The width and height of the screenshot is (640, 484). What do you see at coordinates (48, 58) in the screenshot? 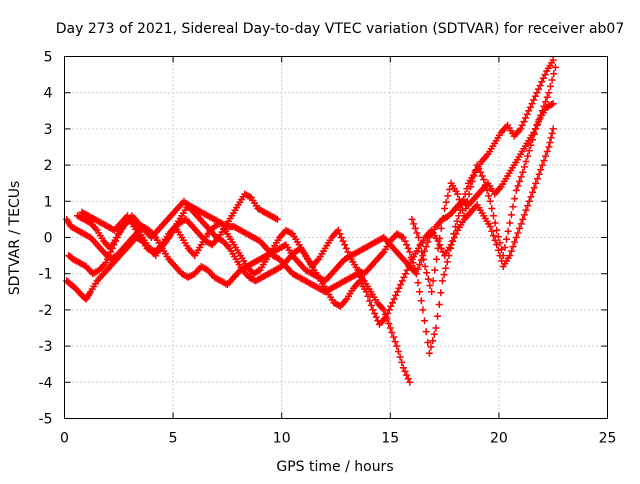
I see `y-tick-label: 5` at bounding box center [48, 58].